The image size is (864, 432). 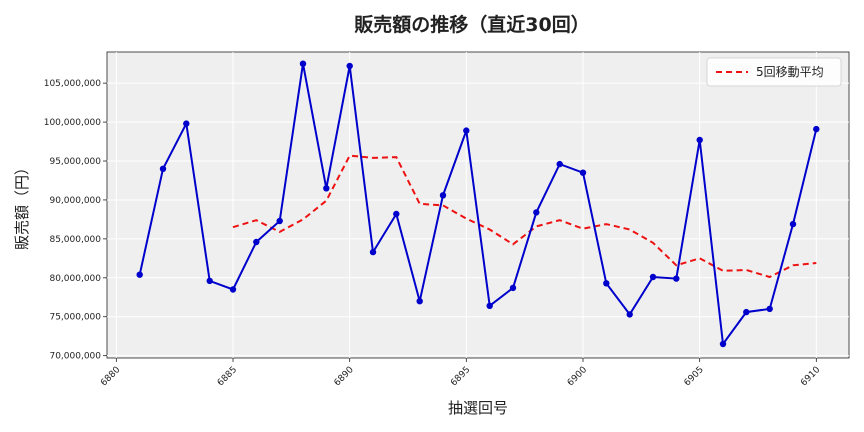 What do you see at coordinates (110, 376) in the screenshot?
I see `x-tick-label: 6880` at bounding box center [110, 376].